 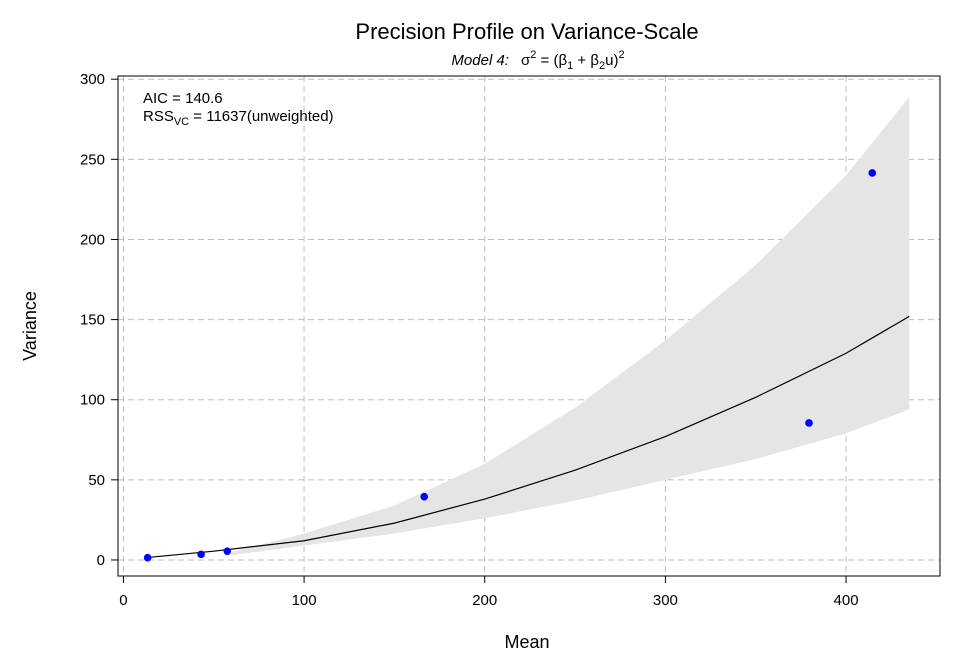 What do you see at coordinates (526, 60) in the screenshot?
I see `subtitle-sigma: σ` at bounding box center [526, 60].